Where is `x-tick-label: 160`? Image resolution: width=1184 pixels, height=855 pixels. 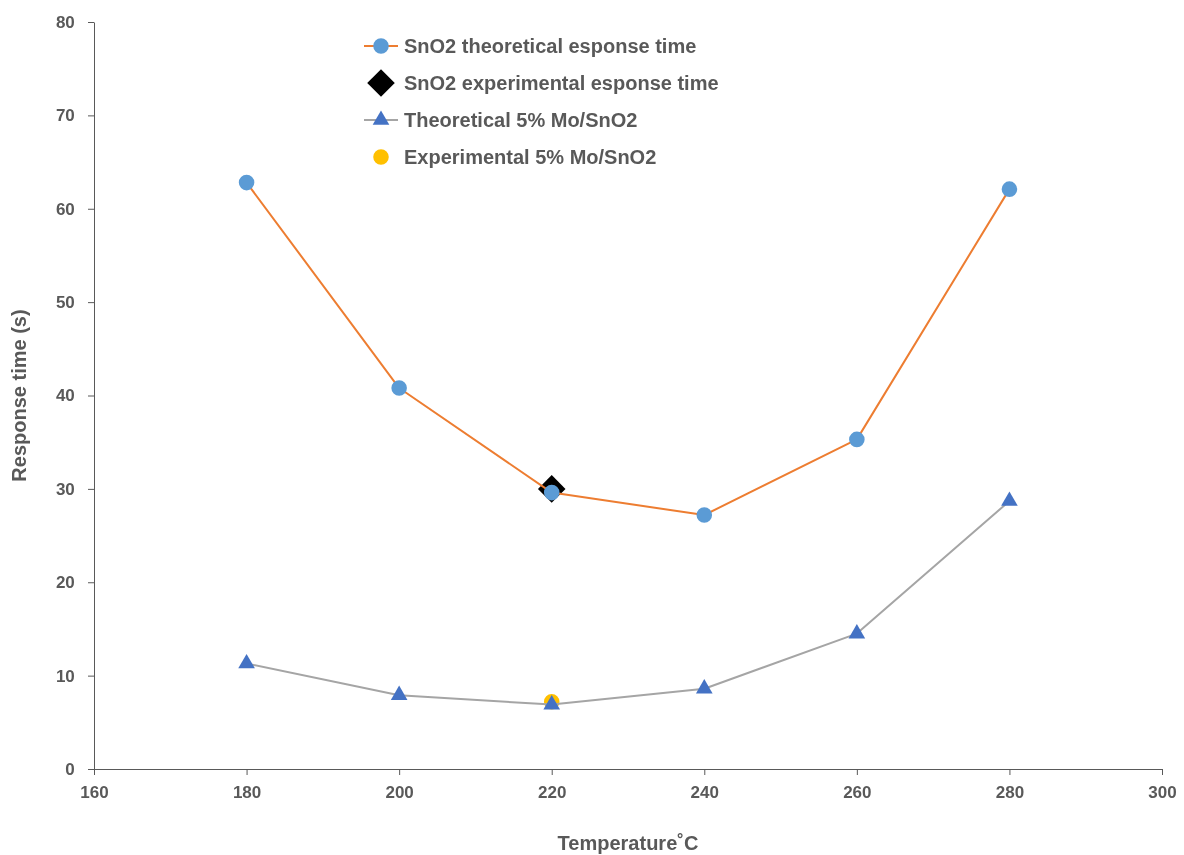 x-tick-label: 160 is located at coordinates (94, 793).